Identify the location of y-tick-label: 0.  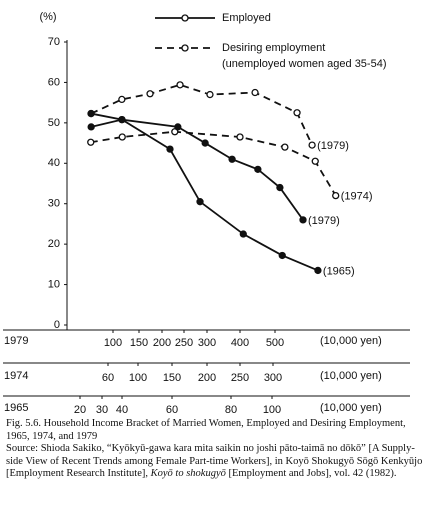
(57, 325).